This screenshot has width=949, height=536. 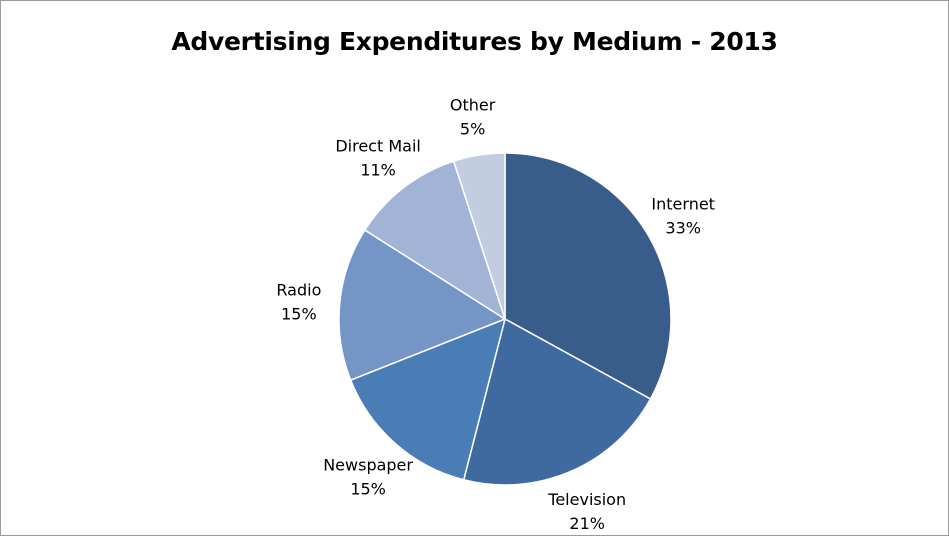 What do you see at coordinates (378, 169) in the screenshot?
I see `slice-value-label: 11%` at bounding box center [378, 169].